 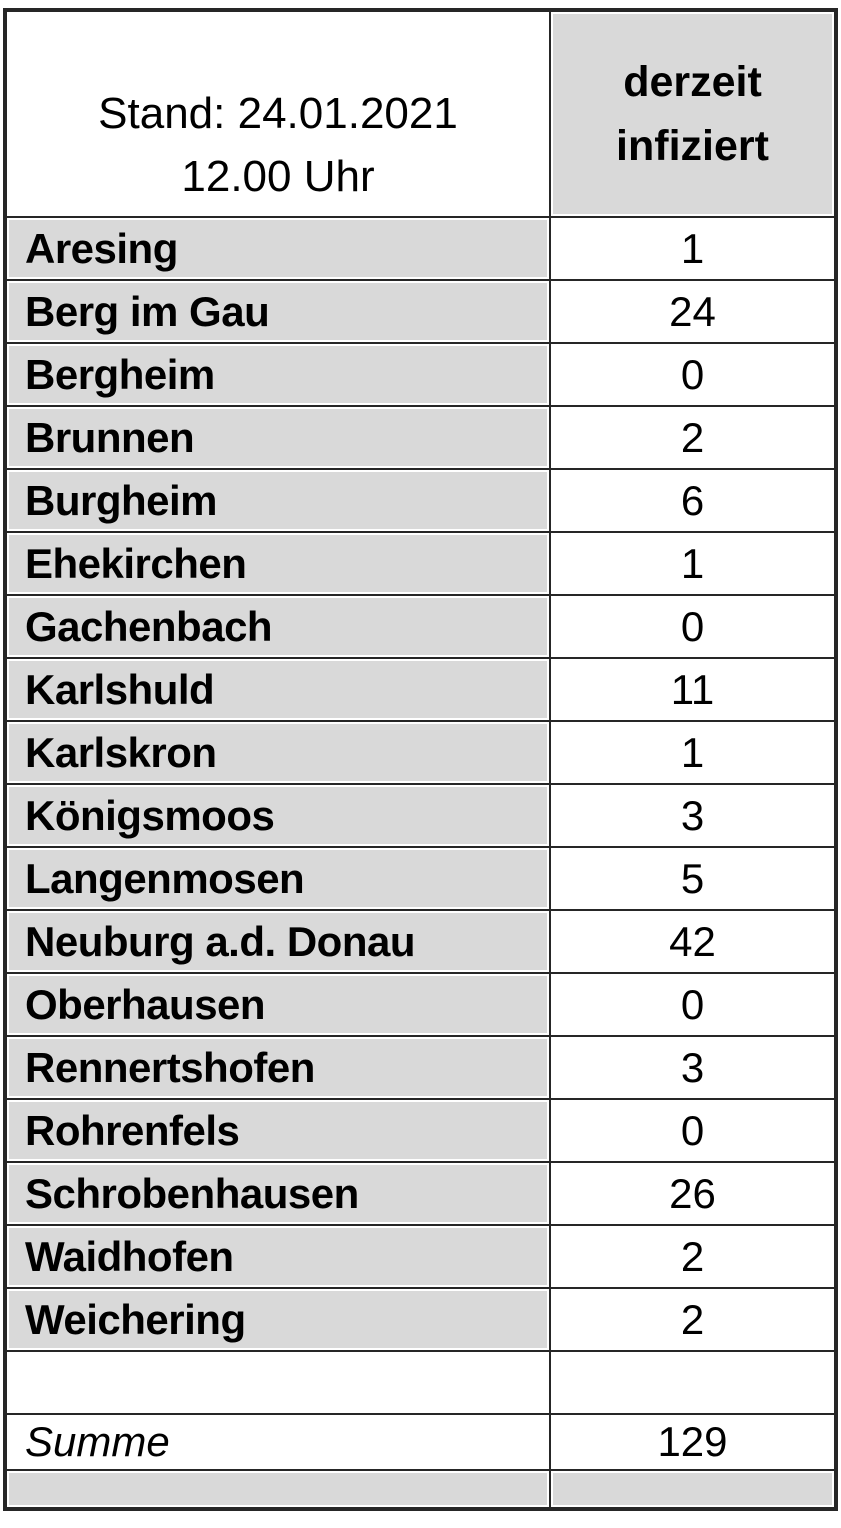 I want to click on table-row: Neuburg a.d. Donau 42, so click(x=420, y=941).